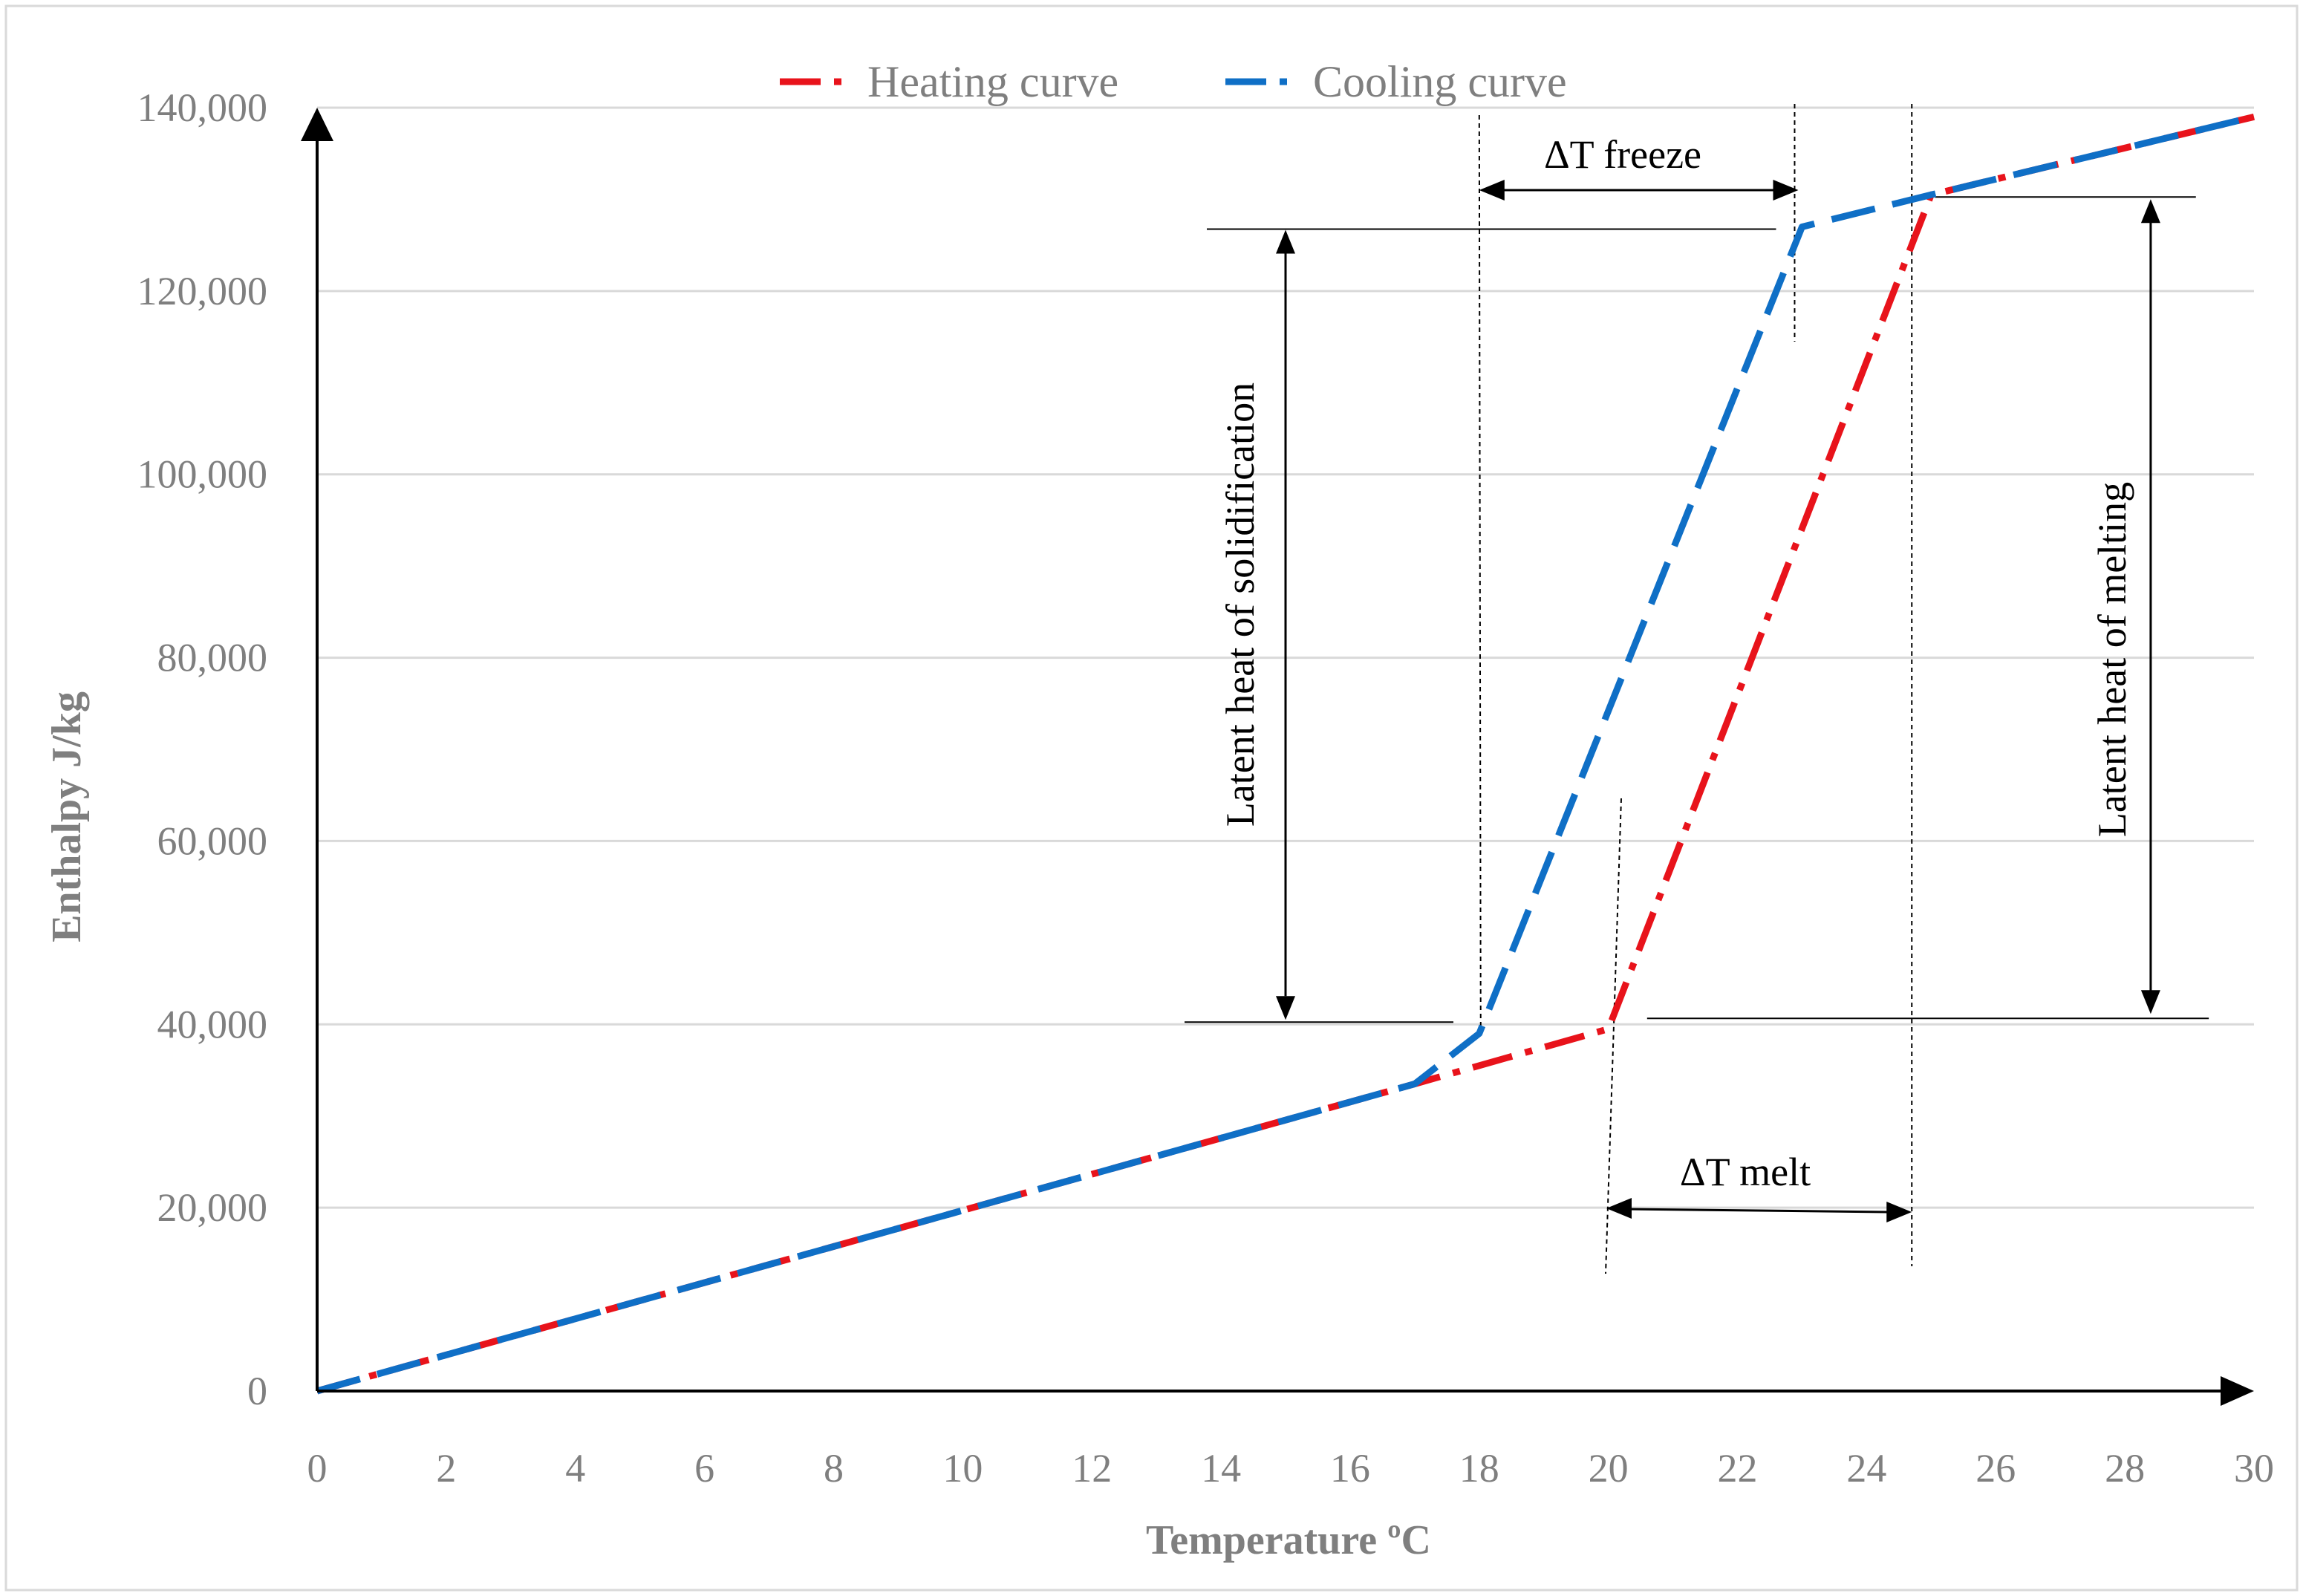 The height and width of the screenshot is (1596, 2303). I want to click on melt-guide-left, so click(1613, 1036).